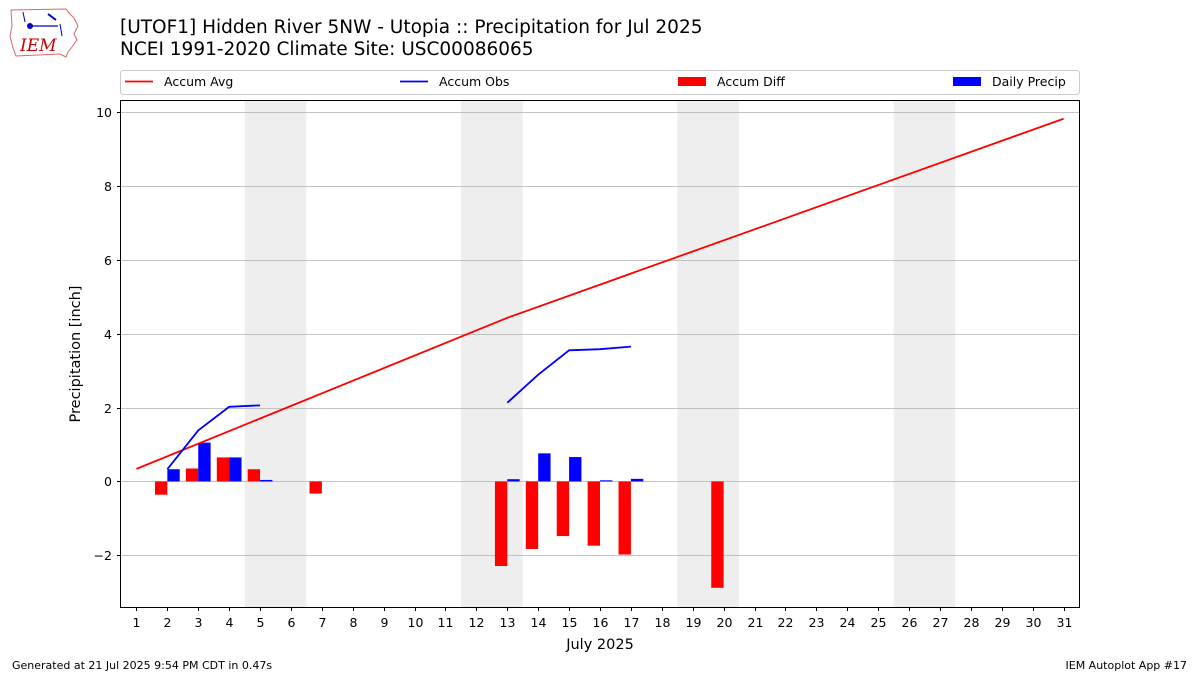  Describe the element at coordinates (230, 622) in the screenshot. I see `x-tick-label: 4` at that location.